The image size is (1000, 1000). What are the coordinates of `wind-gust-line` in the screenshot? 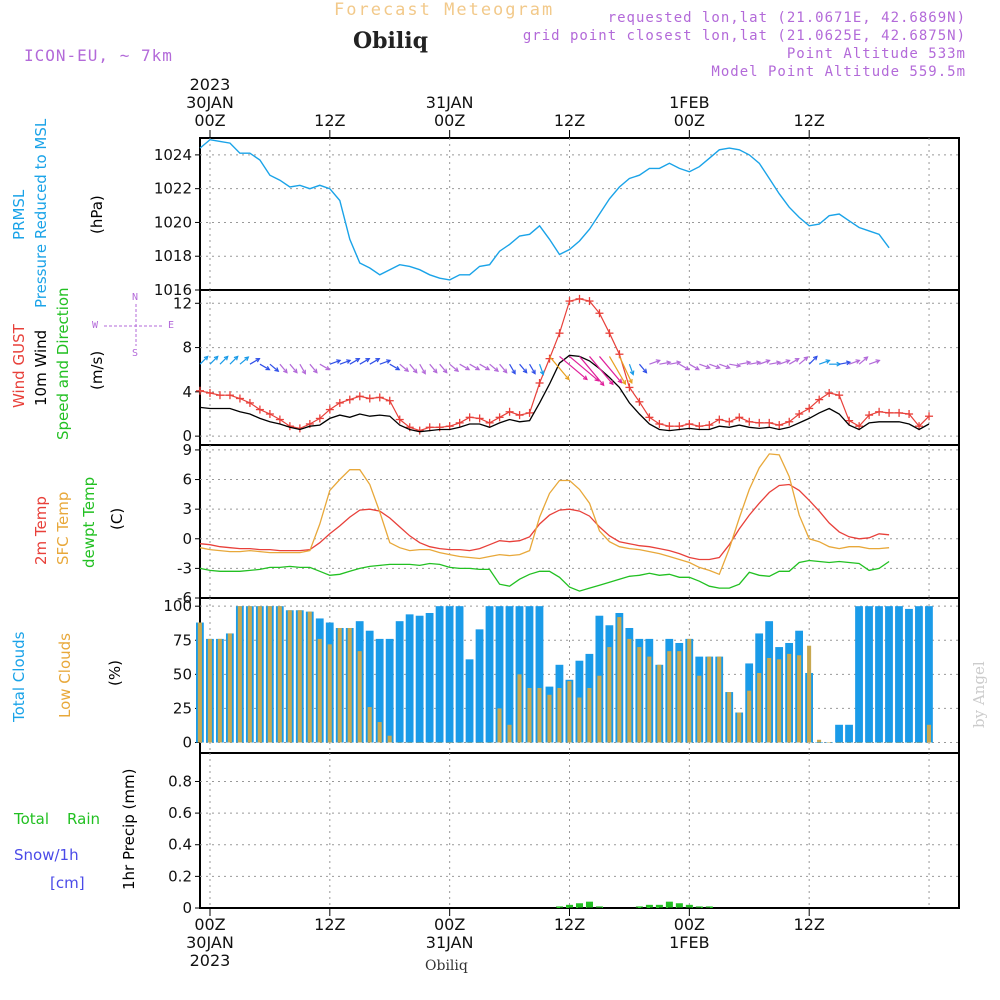 It's located at (564, 365).